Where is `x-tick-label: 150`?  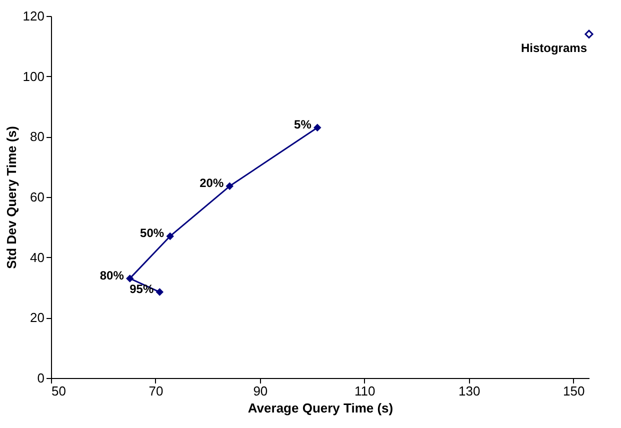
x-tick-label: 150 is located at coordinates (573, 391).